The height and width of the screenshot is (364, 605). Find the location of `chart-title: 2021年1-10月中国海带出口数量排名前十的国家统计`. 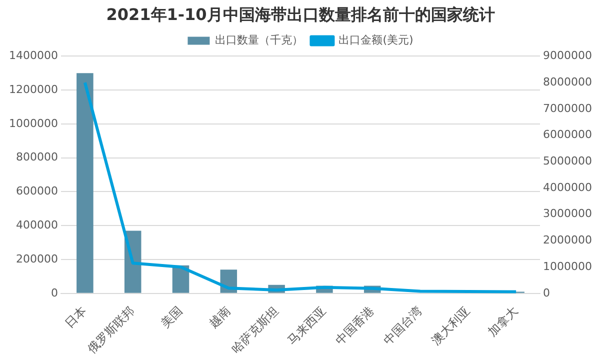

chart-title: 2021年1-10月中国海带出口数量排名前十的国家统计 is located at coordinates (300, 14).